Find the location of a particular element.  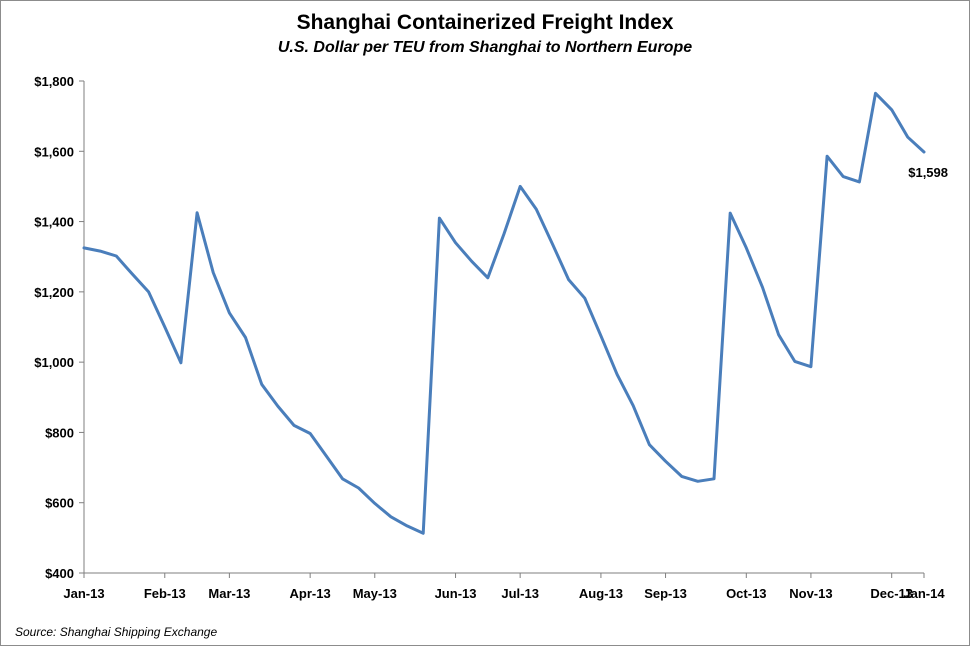

y-tick: $1,400 is located at coordinates (59, 222).